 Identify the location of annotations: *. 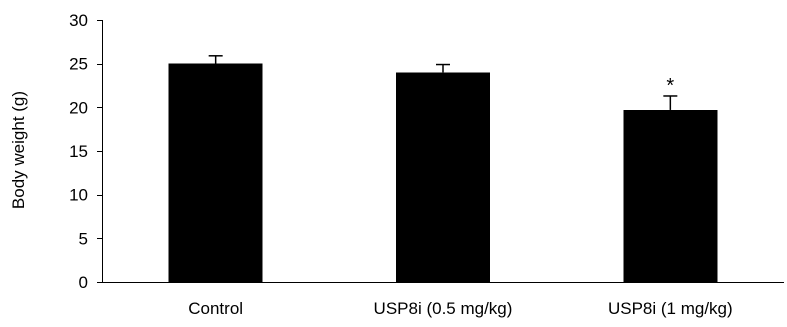
(670, 86).